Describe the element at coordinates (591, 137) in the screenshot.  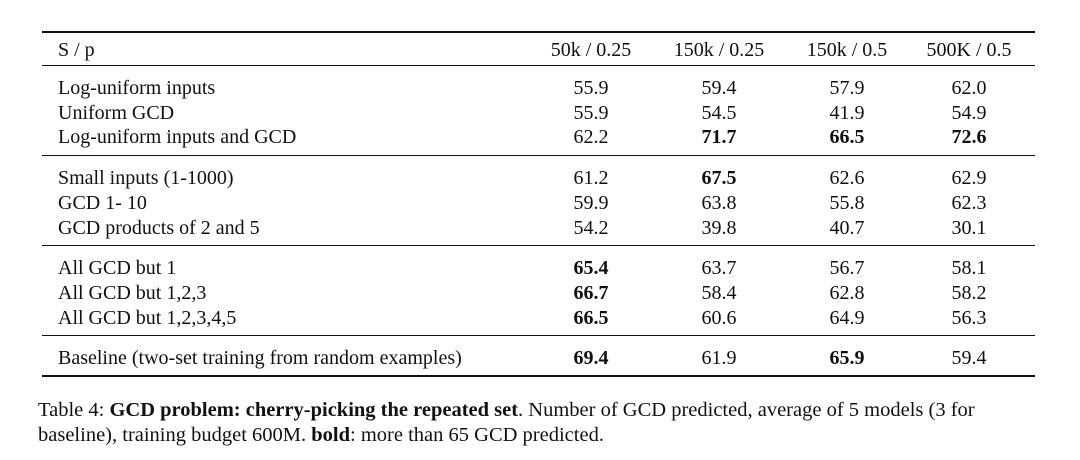
I see `value-cell: 62.2` at that location.